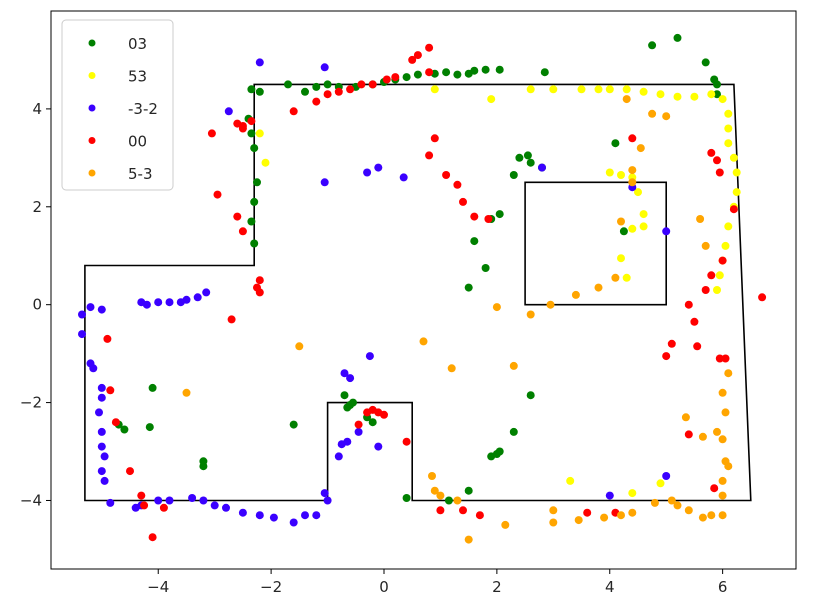 The height and width of the screenshot is (611, 837). What do you see at coordinates (140, 174) in the screenshot?
I see `legend-label: 5-3` at bounding box center [140, 174].